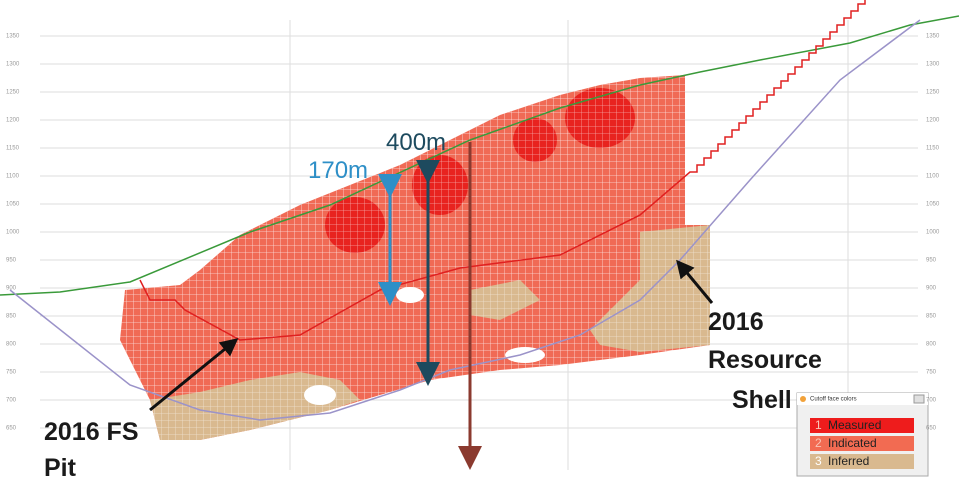  I want to click on legend-label: Indicated, so click(852, 443).